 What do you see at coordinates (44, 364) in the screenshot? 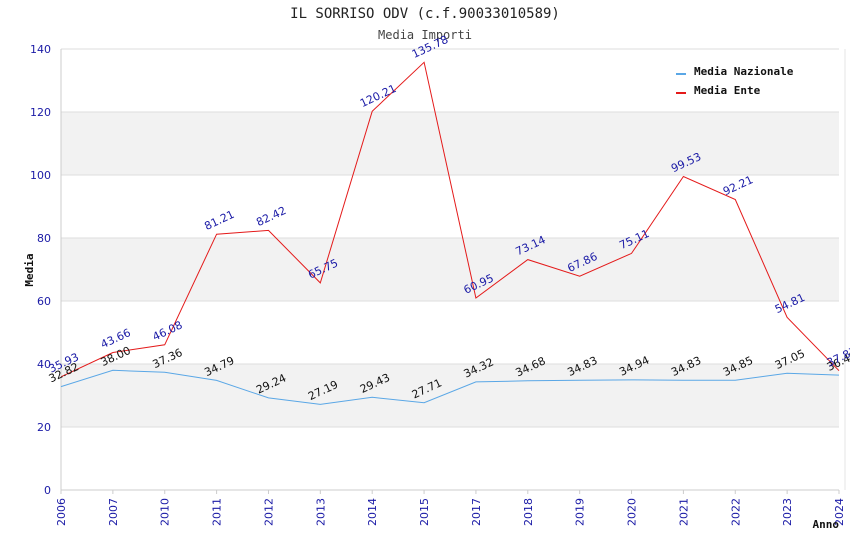
I see `y-tick-label: 40` at bounding box center [44, 364].